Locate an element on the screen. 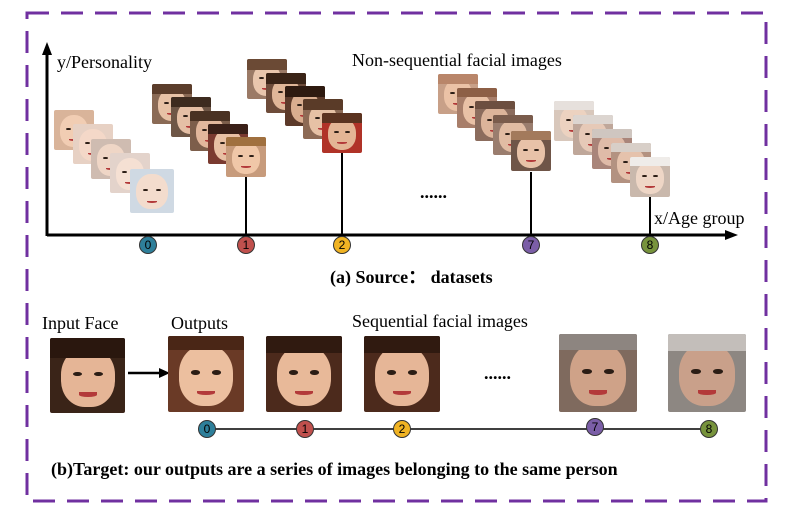 The width and height of the screenshot is (794, 513). input-face-image is located at coordinates (87, 375).